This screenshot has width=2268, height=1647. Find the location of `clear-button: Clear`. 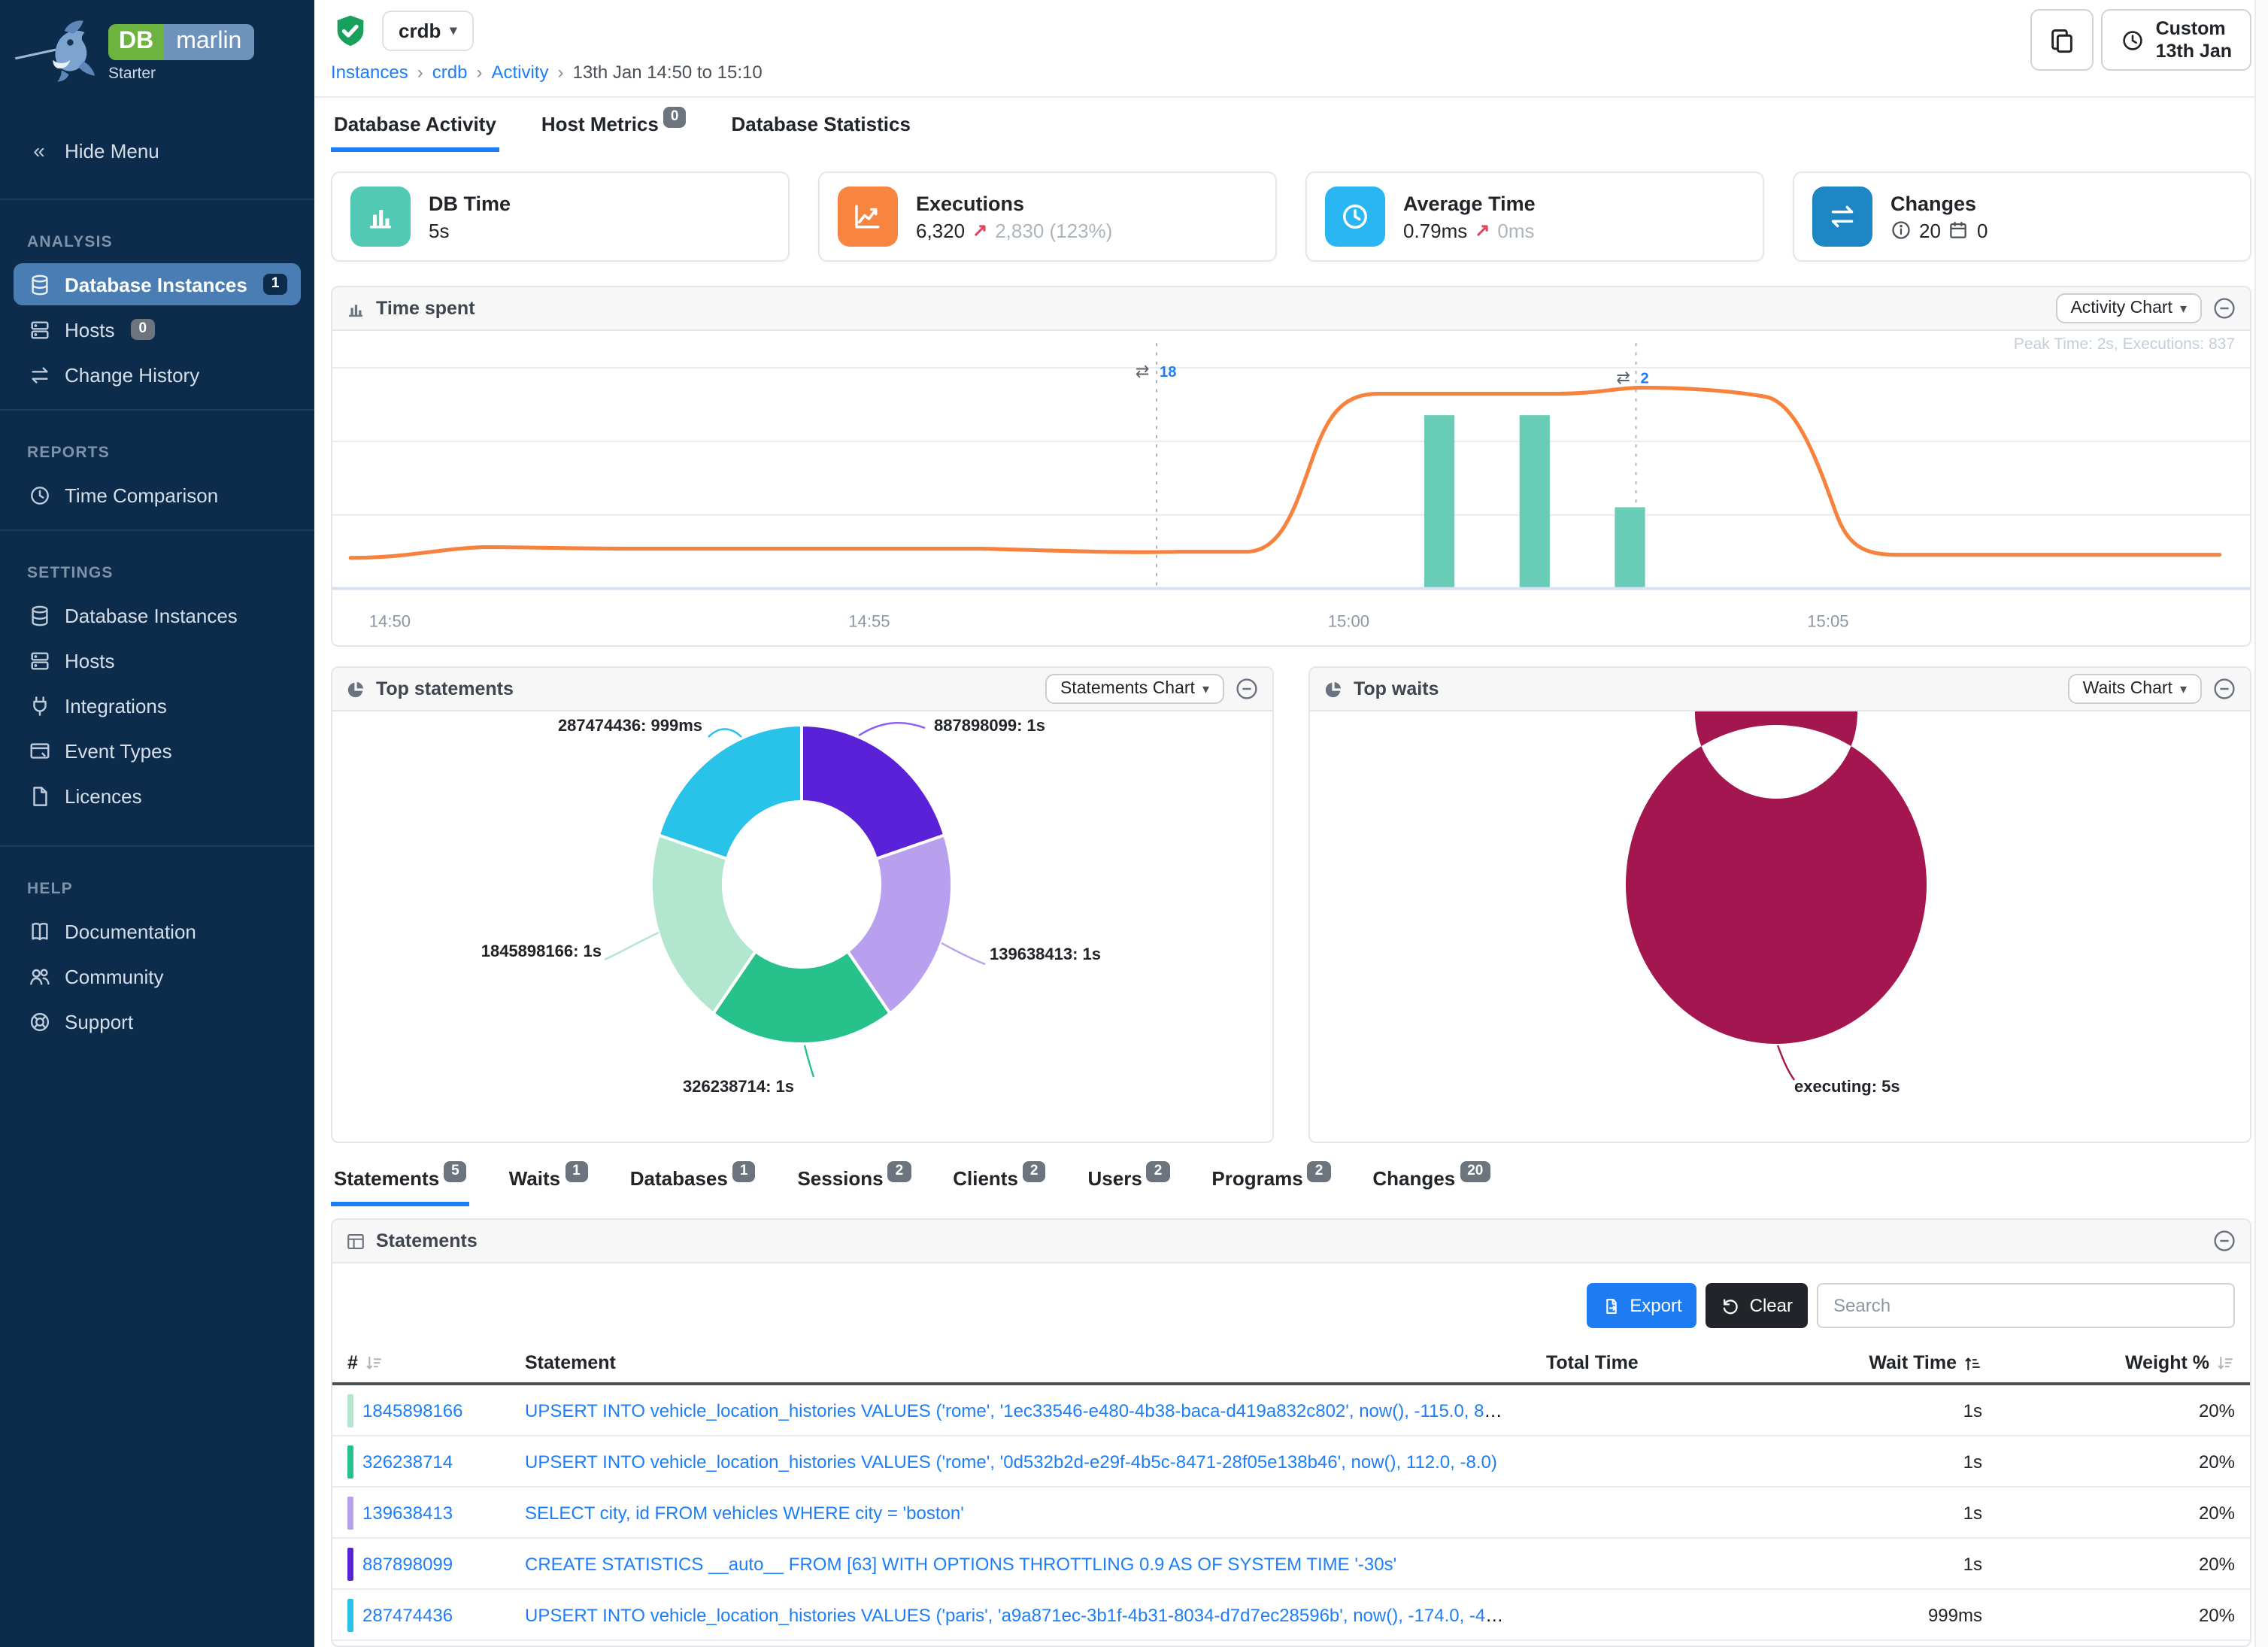

clear-button: Clear is located at coordinates (1757, 1305).